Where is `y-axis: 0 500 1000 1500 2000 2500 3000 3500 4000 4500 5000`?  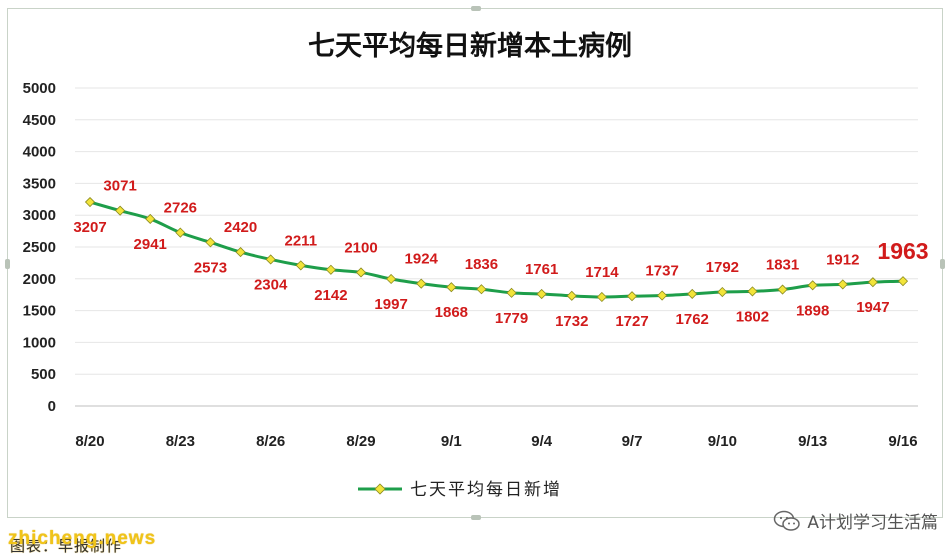
y-axis: 0 500 1000 1500 2000 2500 3000 3500 4000 4500 5000 is located at coordinates (39, 247).